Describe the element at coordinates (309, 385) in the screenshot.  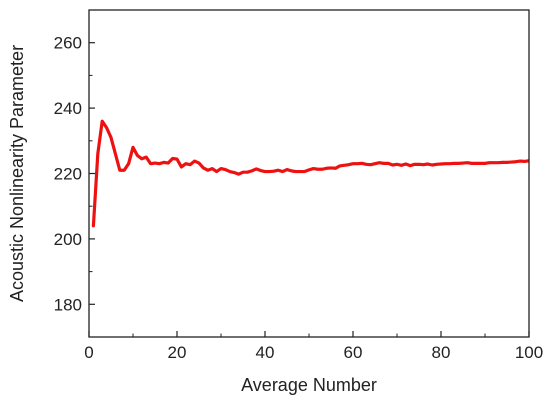
I see `x-axis-title: Average Number` at that location.